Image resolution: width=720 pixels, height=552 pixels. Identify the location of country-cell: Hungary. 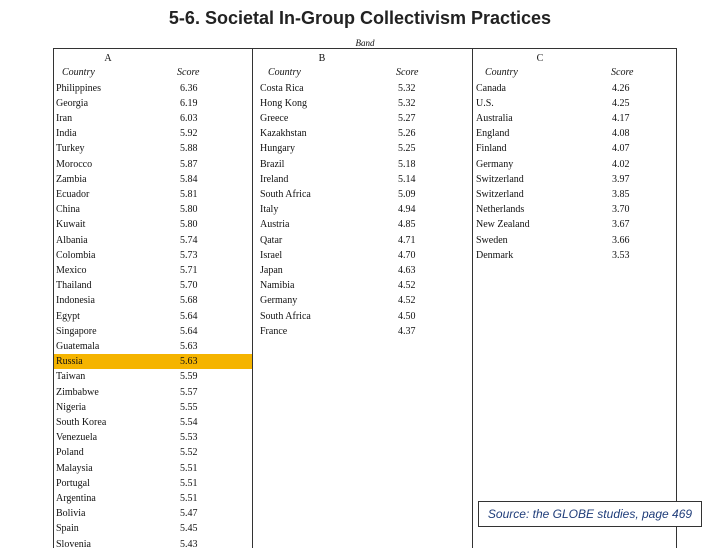
(277, 149).